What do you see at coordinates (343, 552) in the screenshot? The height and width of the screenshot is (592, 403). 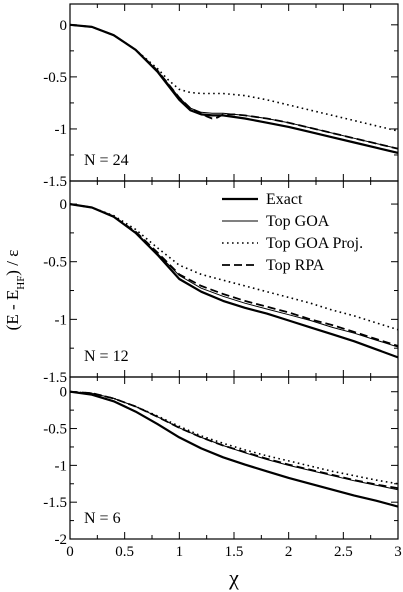 I see `x-tick-label: 2.5` at bounding box center [343, 552].